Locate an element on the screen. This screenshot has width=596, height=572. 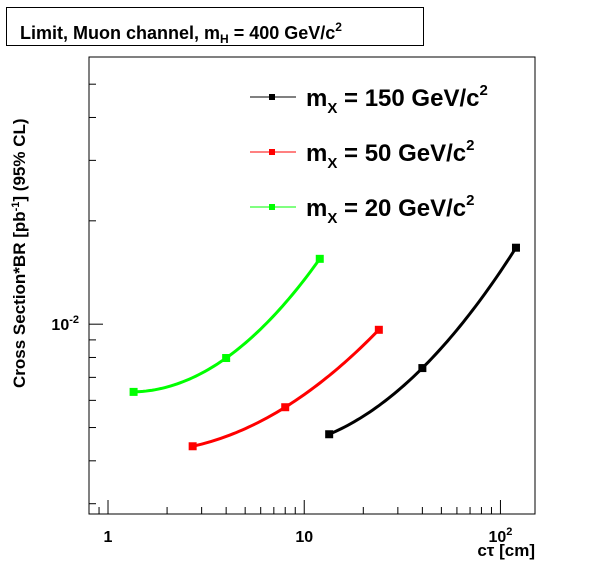
x-tick-label: 1 is located at coordinates (108, 537).